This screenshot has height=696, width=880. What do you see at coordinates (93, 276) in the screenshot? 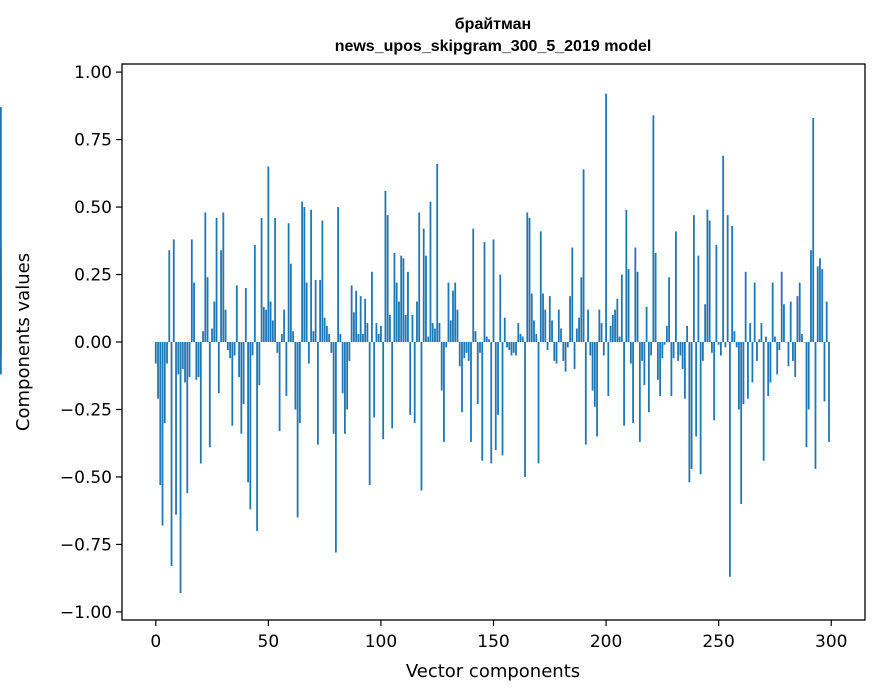
I see `y-tick-label: 0.25` at bounding box center [93, 276].